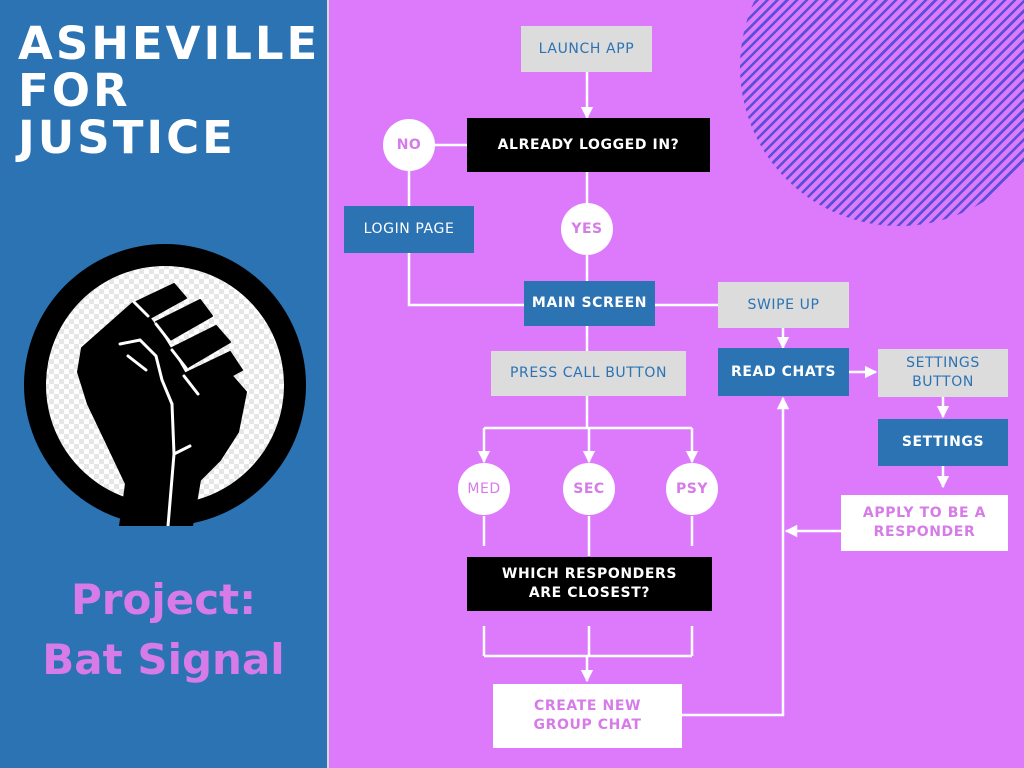 The height and width of the screenshot is (768, 1024). I want to click on project-title-line: Project:, so click(163, 599).